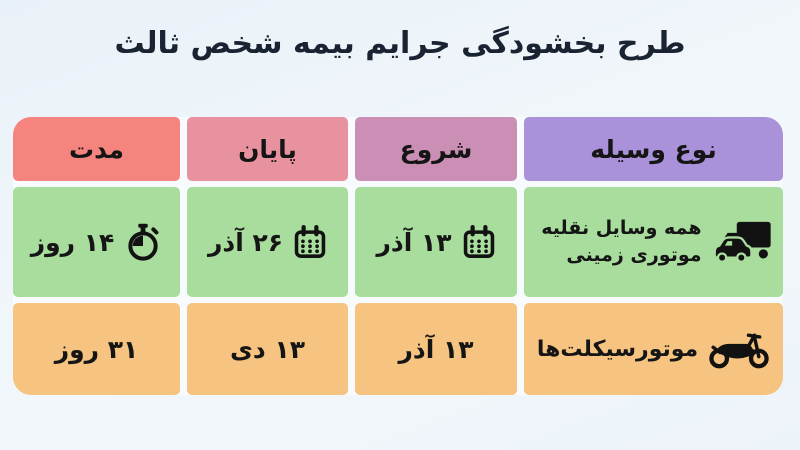 The width and height of the screenshot is (800, 450). I want to click on row2-duration-cell: ۳۱ روز, so click(96, 349).